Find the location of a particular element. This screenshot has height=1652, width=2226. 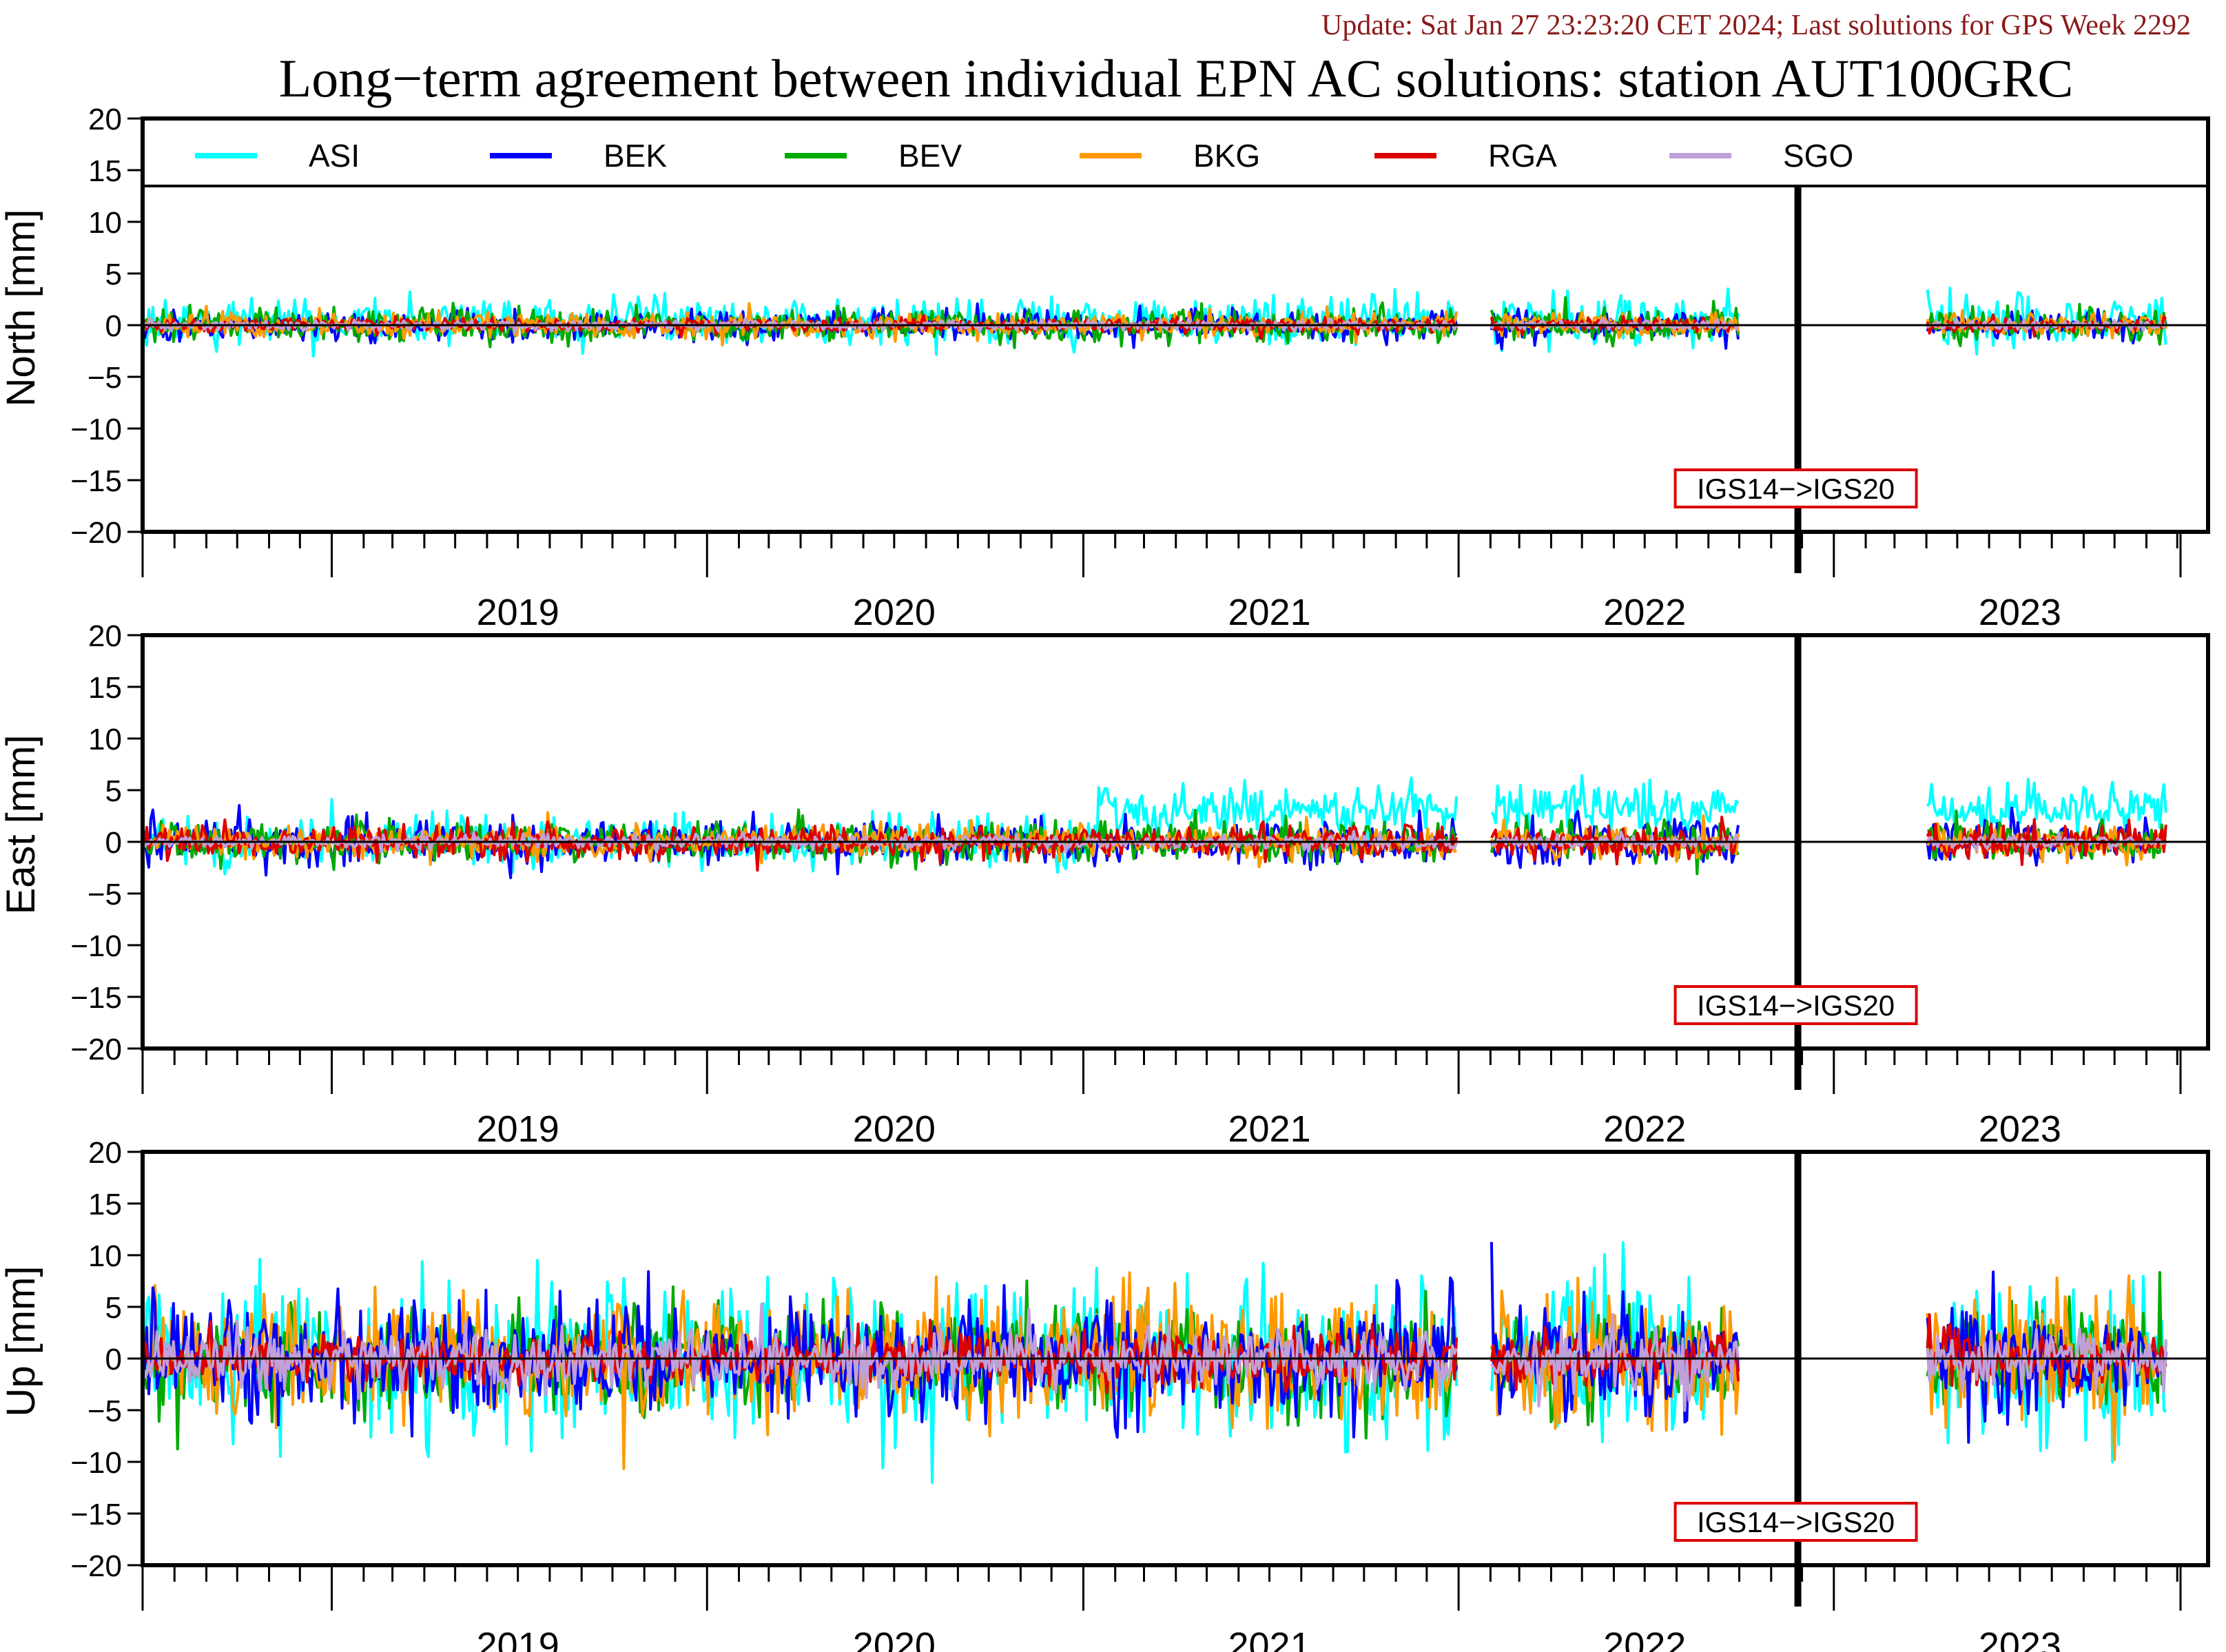

legend-label-sgo: SGO is located at coordinates (1818, 156).